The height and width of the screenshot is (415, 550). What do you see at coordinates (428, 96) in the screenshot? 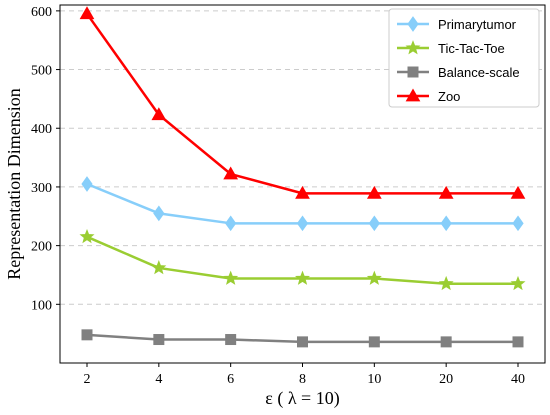
I see `legend-item: Zoo` at bounding box center [428, 96].